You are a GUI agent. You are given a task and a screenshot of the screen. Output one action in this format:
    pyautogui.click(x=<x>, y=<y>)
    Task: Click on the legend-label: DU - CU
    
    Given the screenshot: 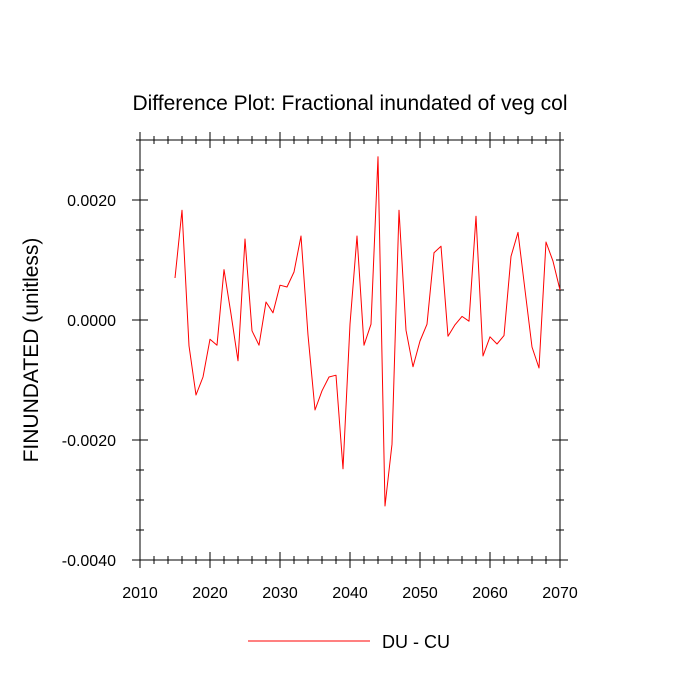 What is the action you would take?
    pyautogui.click(x=416, y=642)
    